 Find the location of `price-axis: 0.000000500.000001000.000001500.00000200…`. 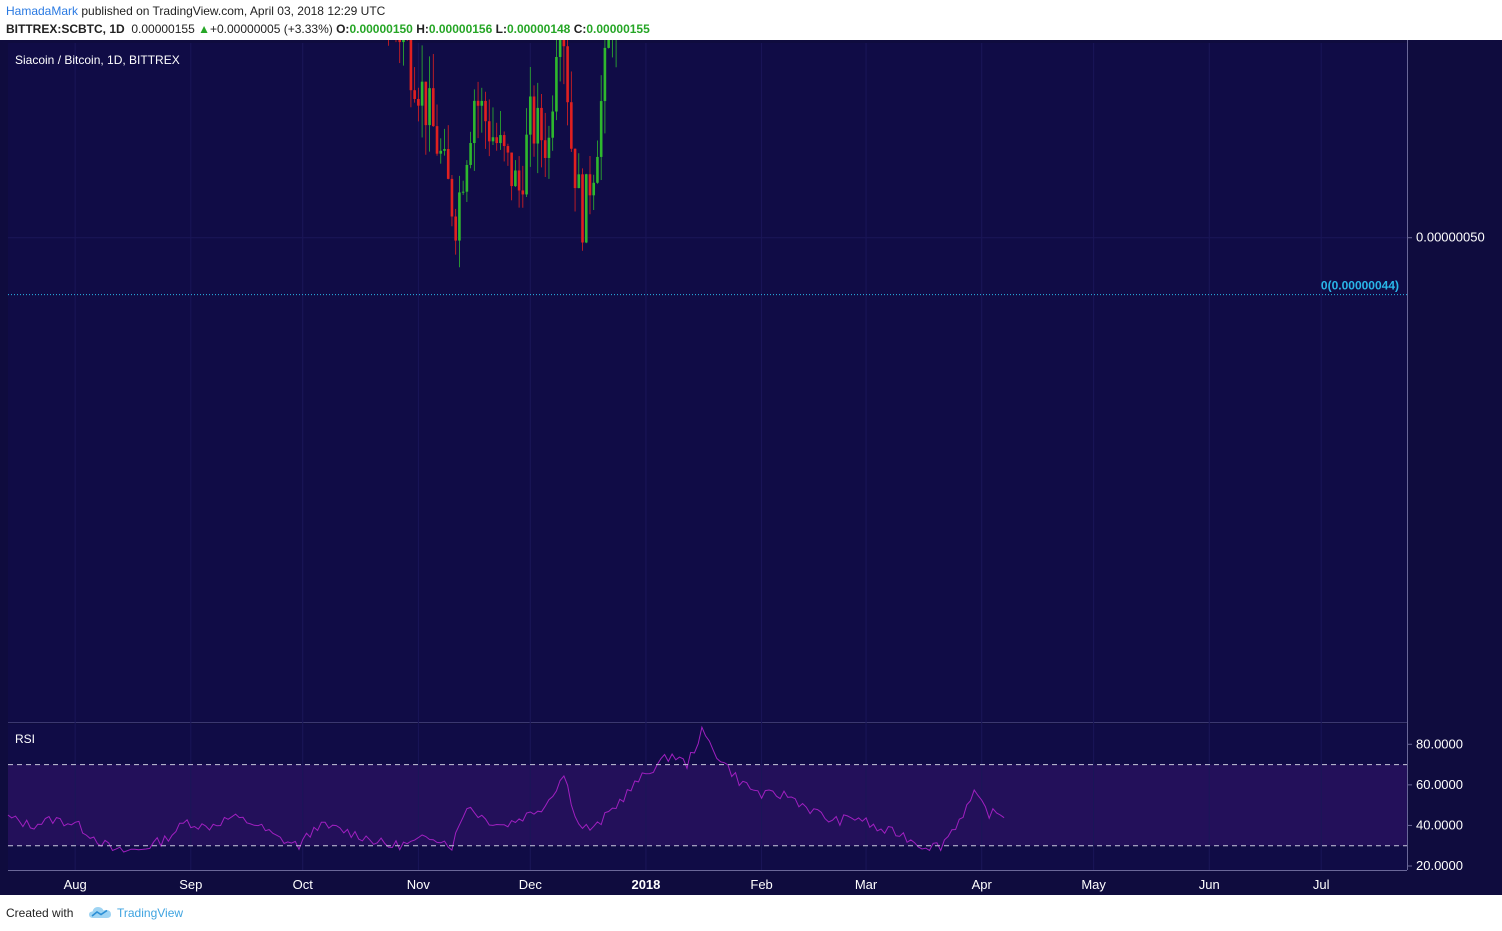

price-axis: 0.000000500.000001000.000001500.00000200… is located at coordinates (1446, 142).